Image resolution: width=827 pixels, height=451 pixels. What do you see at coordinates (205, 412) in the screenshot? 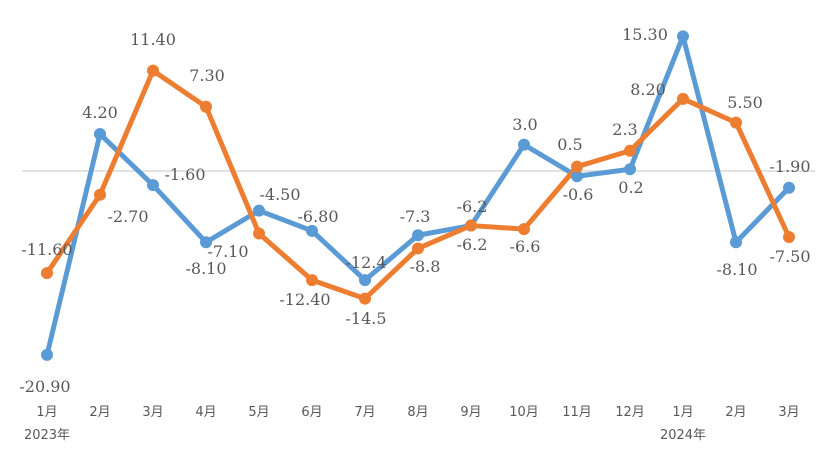
I see `x-tick-label: 4月` at bounding box center [205, 412].